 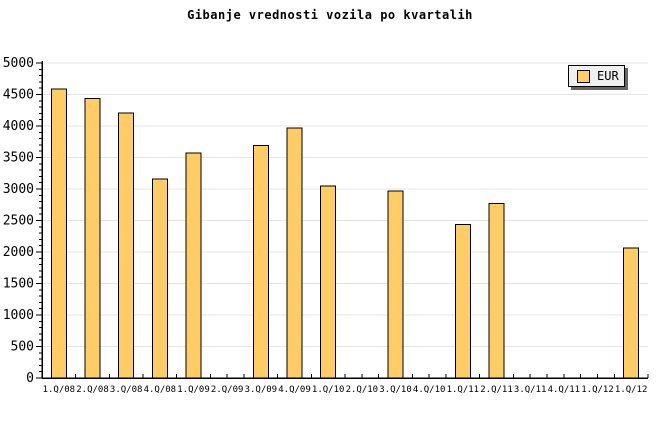 What do you see at coordinates (160, 390) in the screenshot?
I see `x-tick-label: 4.Q/08` at bounding box center [160, 390].